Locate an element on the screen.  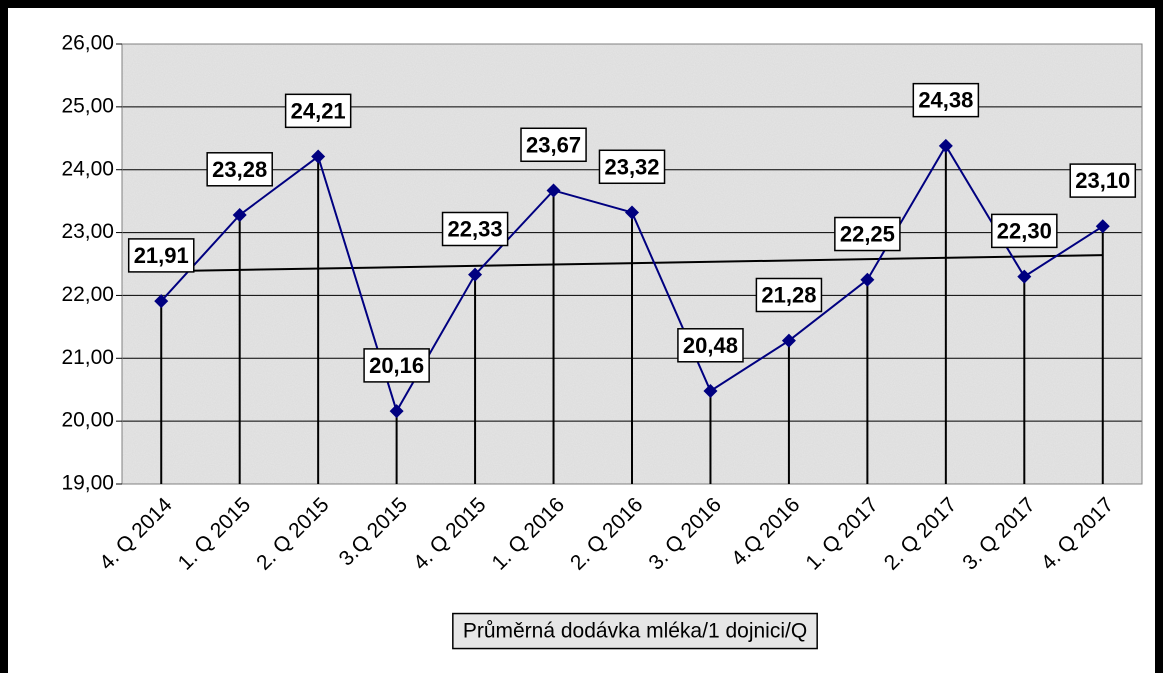
value-label: 20,16 is located at coordinates (396, 365).